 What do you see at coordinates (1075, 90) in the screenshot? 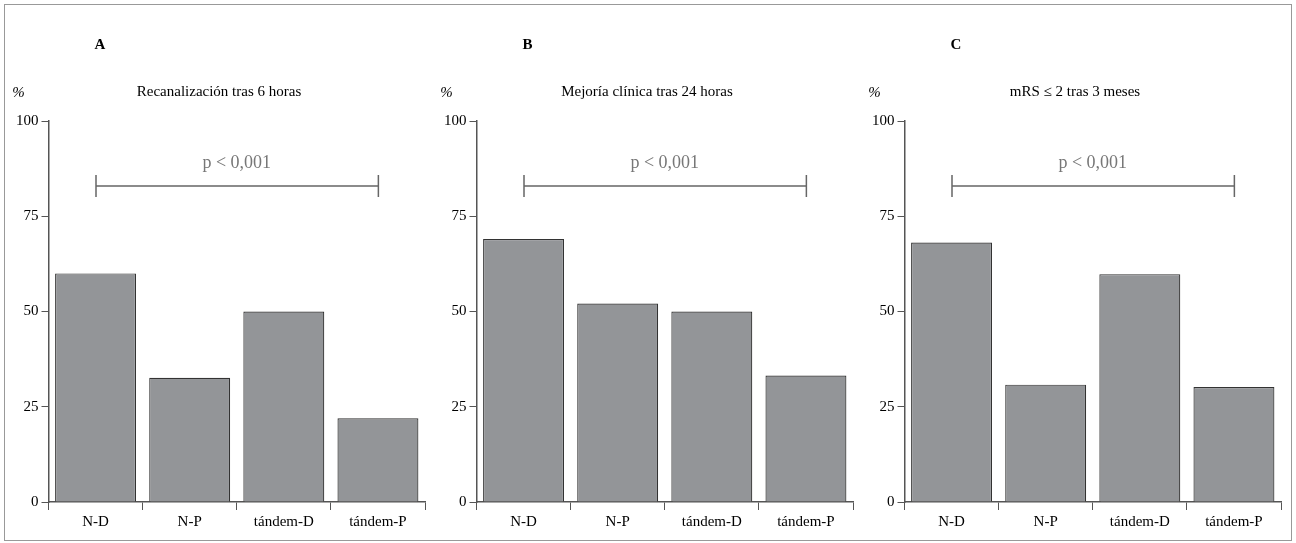
I see `chart-title: mRS ≤ 2 tras 3 meses` at bounding box center [1075, 90].